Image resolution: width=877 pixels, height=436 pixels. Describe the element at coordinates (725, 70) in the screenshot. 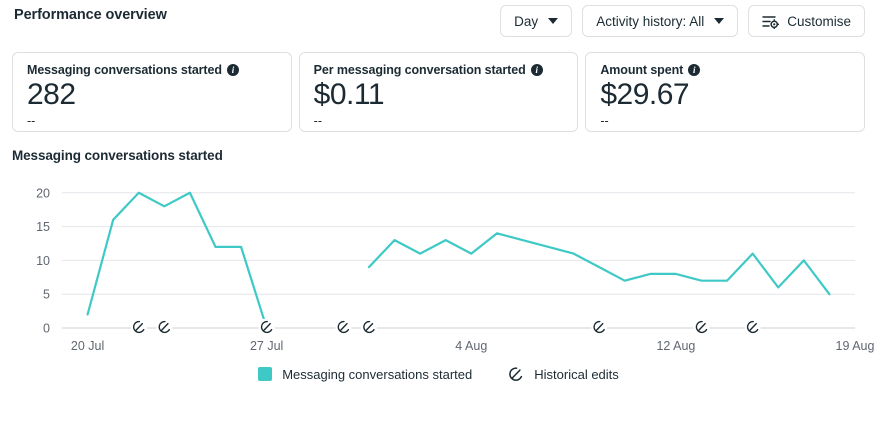

I see `stat-card-label: Amount spent i` at that location.